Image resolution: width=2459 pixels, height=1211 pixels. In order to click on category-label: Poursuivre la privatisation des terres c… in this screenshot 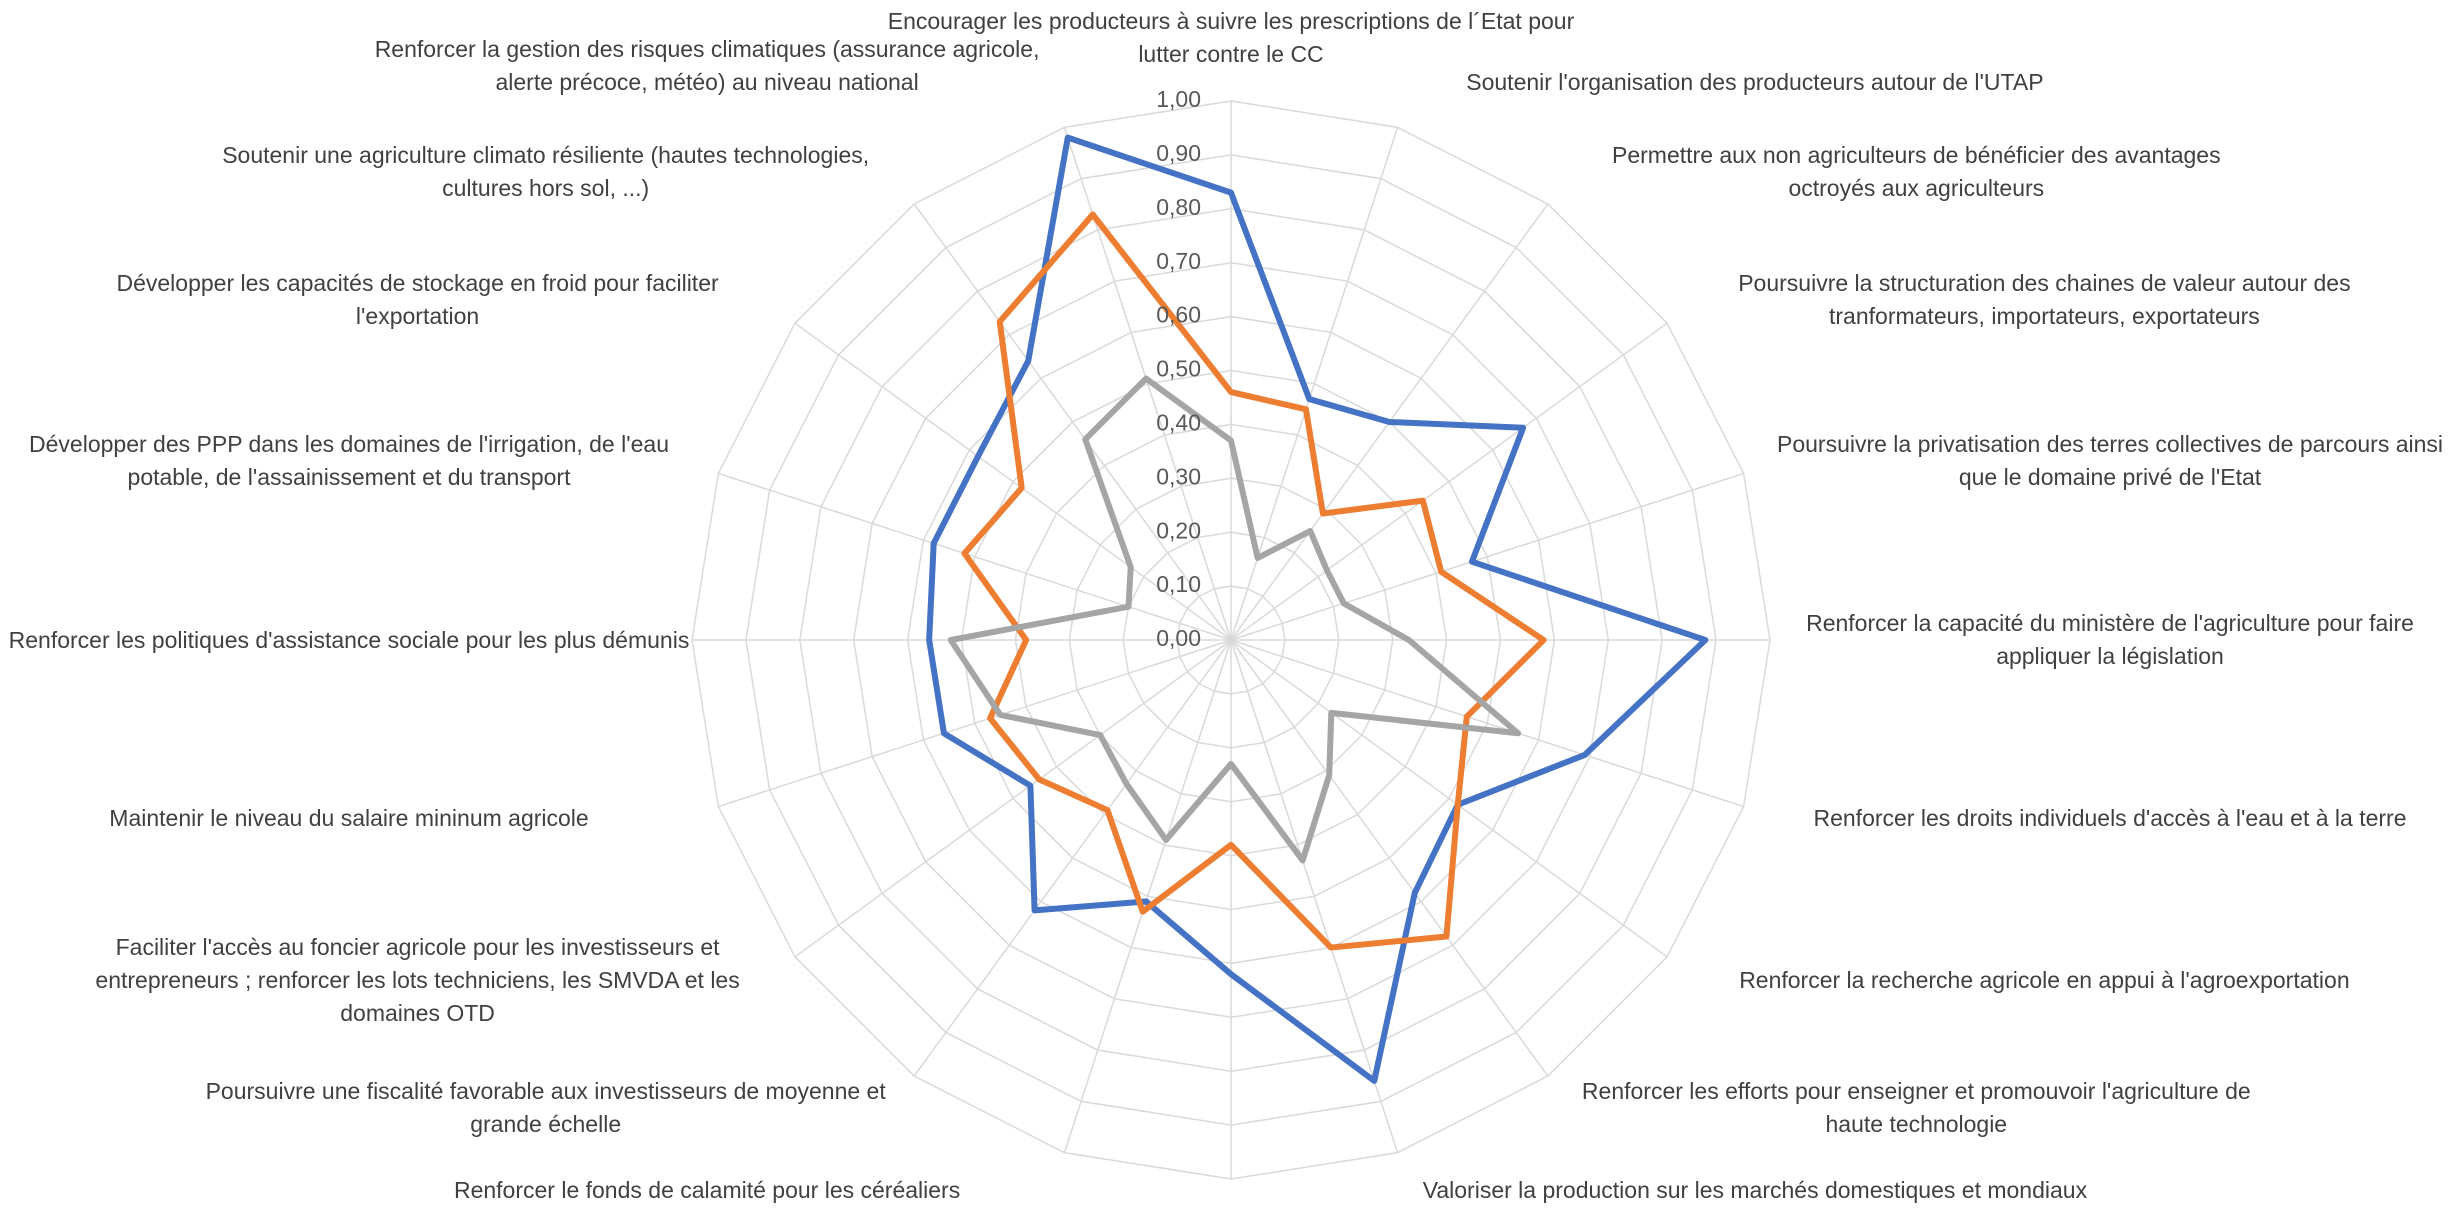, I will do `click(2110, 461)`.